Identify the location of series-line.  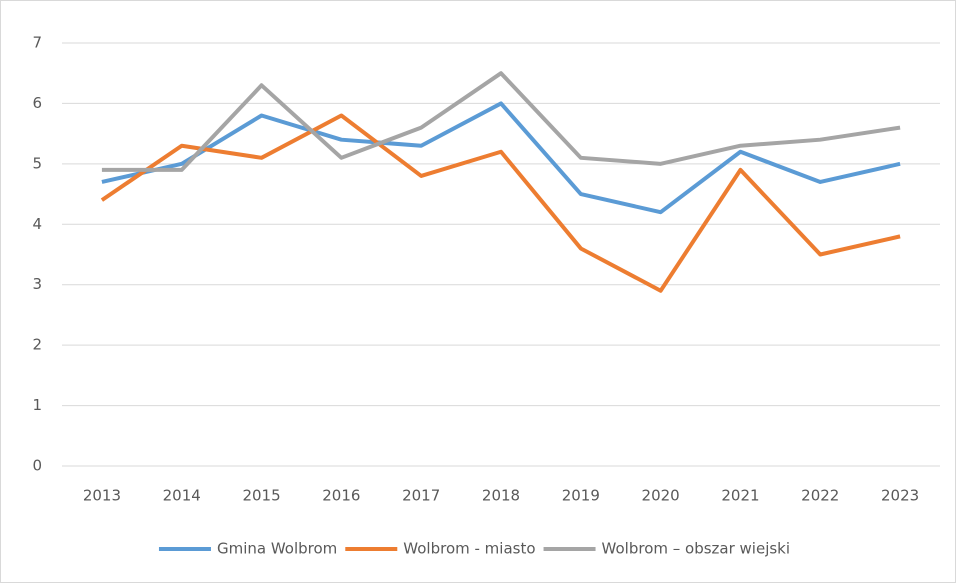
(501, 121).